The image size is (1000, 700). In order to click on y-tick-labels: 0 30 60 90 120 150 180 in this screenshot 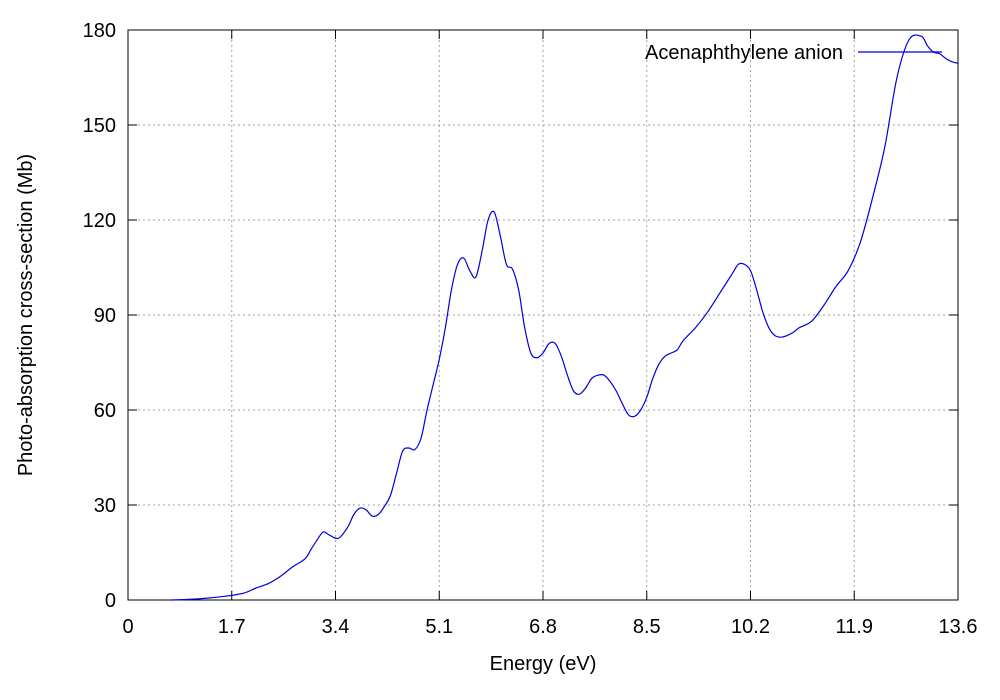, I will do `click(99, 316)`.